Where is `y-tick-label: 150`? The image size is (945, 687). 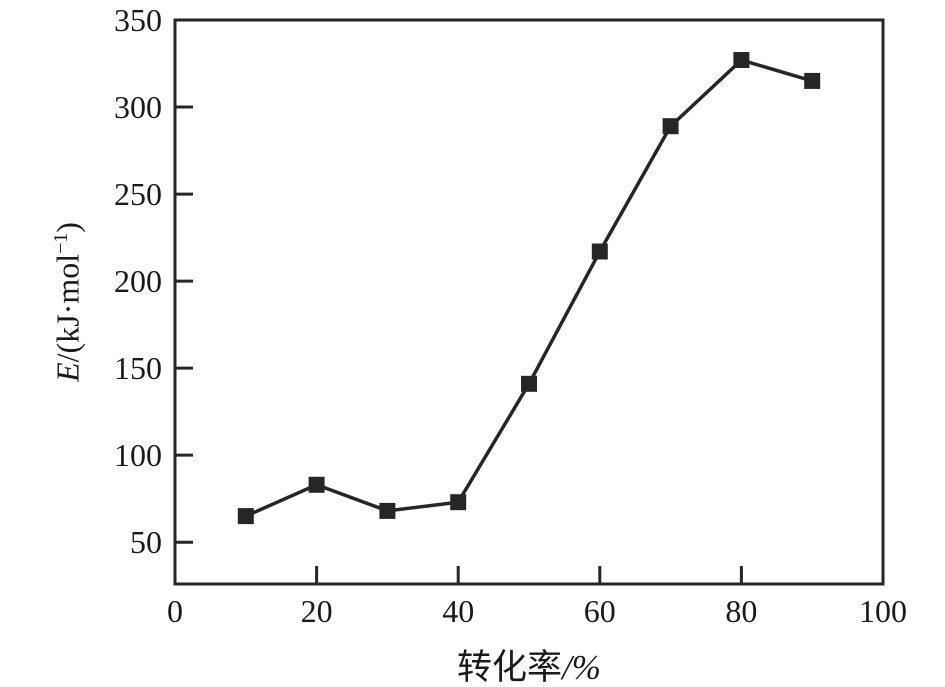
y-tick-label: 150 is located at coordinates (138, 368).